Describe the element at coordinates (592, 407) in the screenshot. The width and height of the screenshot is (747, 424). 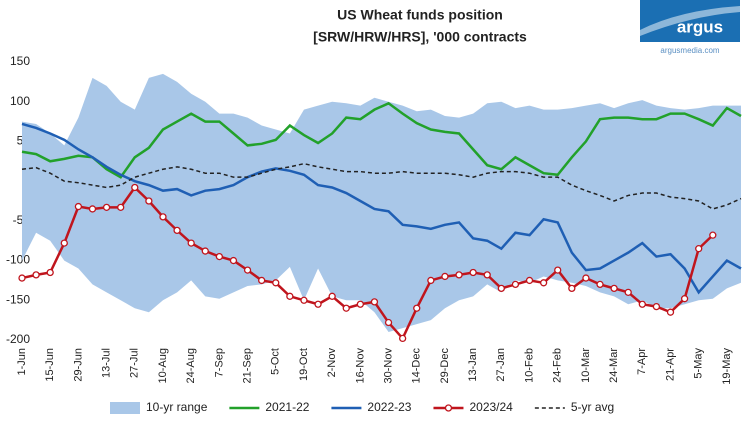
I see `legend-label: 5-yr avg` at that location.